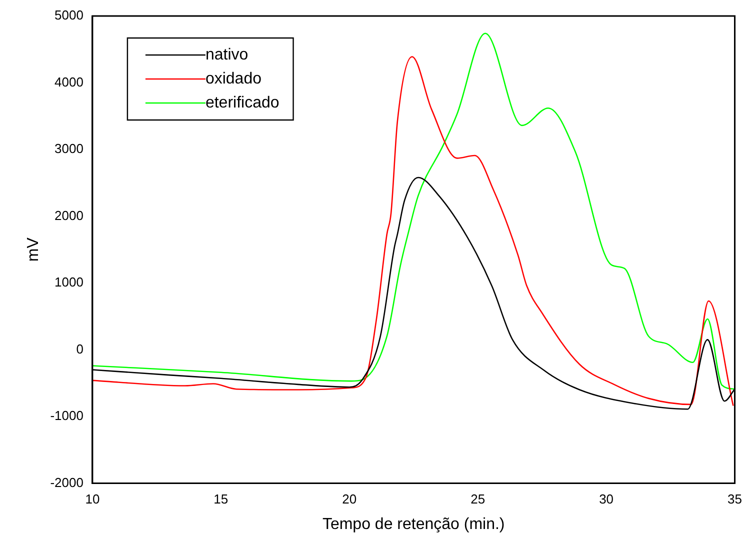 This screenshot has height=544, width=745. I want to click on y-tick-label: -1000, so click(67, 416).